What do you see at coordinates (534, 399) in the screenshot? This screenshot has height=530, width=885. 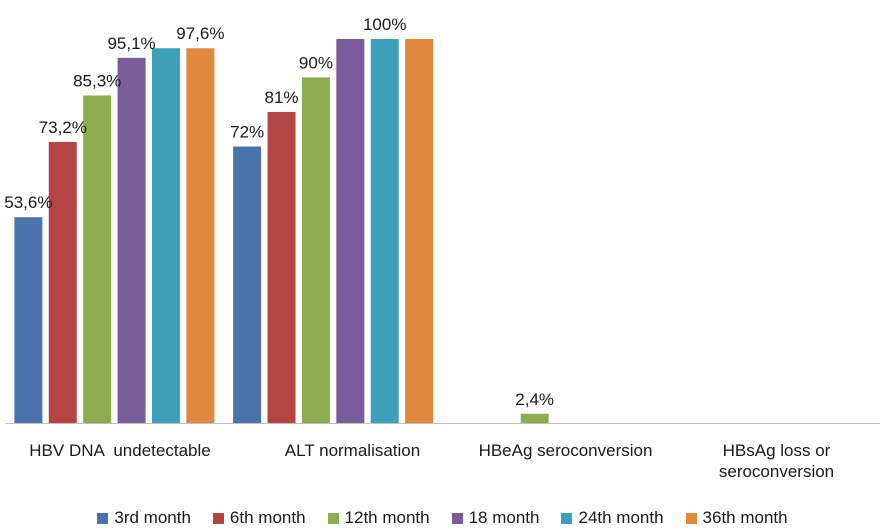 I see `data-label-2-2: 2,4%` at bounding box center [534, 399].